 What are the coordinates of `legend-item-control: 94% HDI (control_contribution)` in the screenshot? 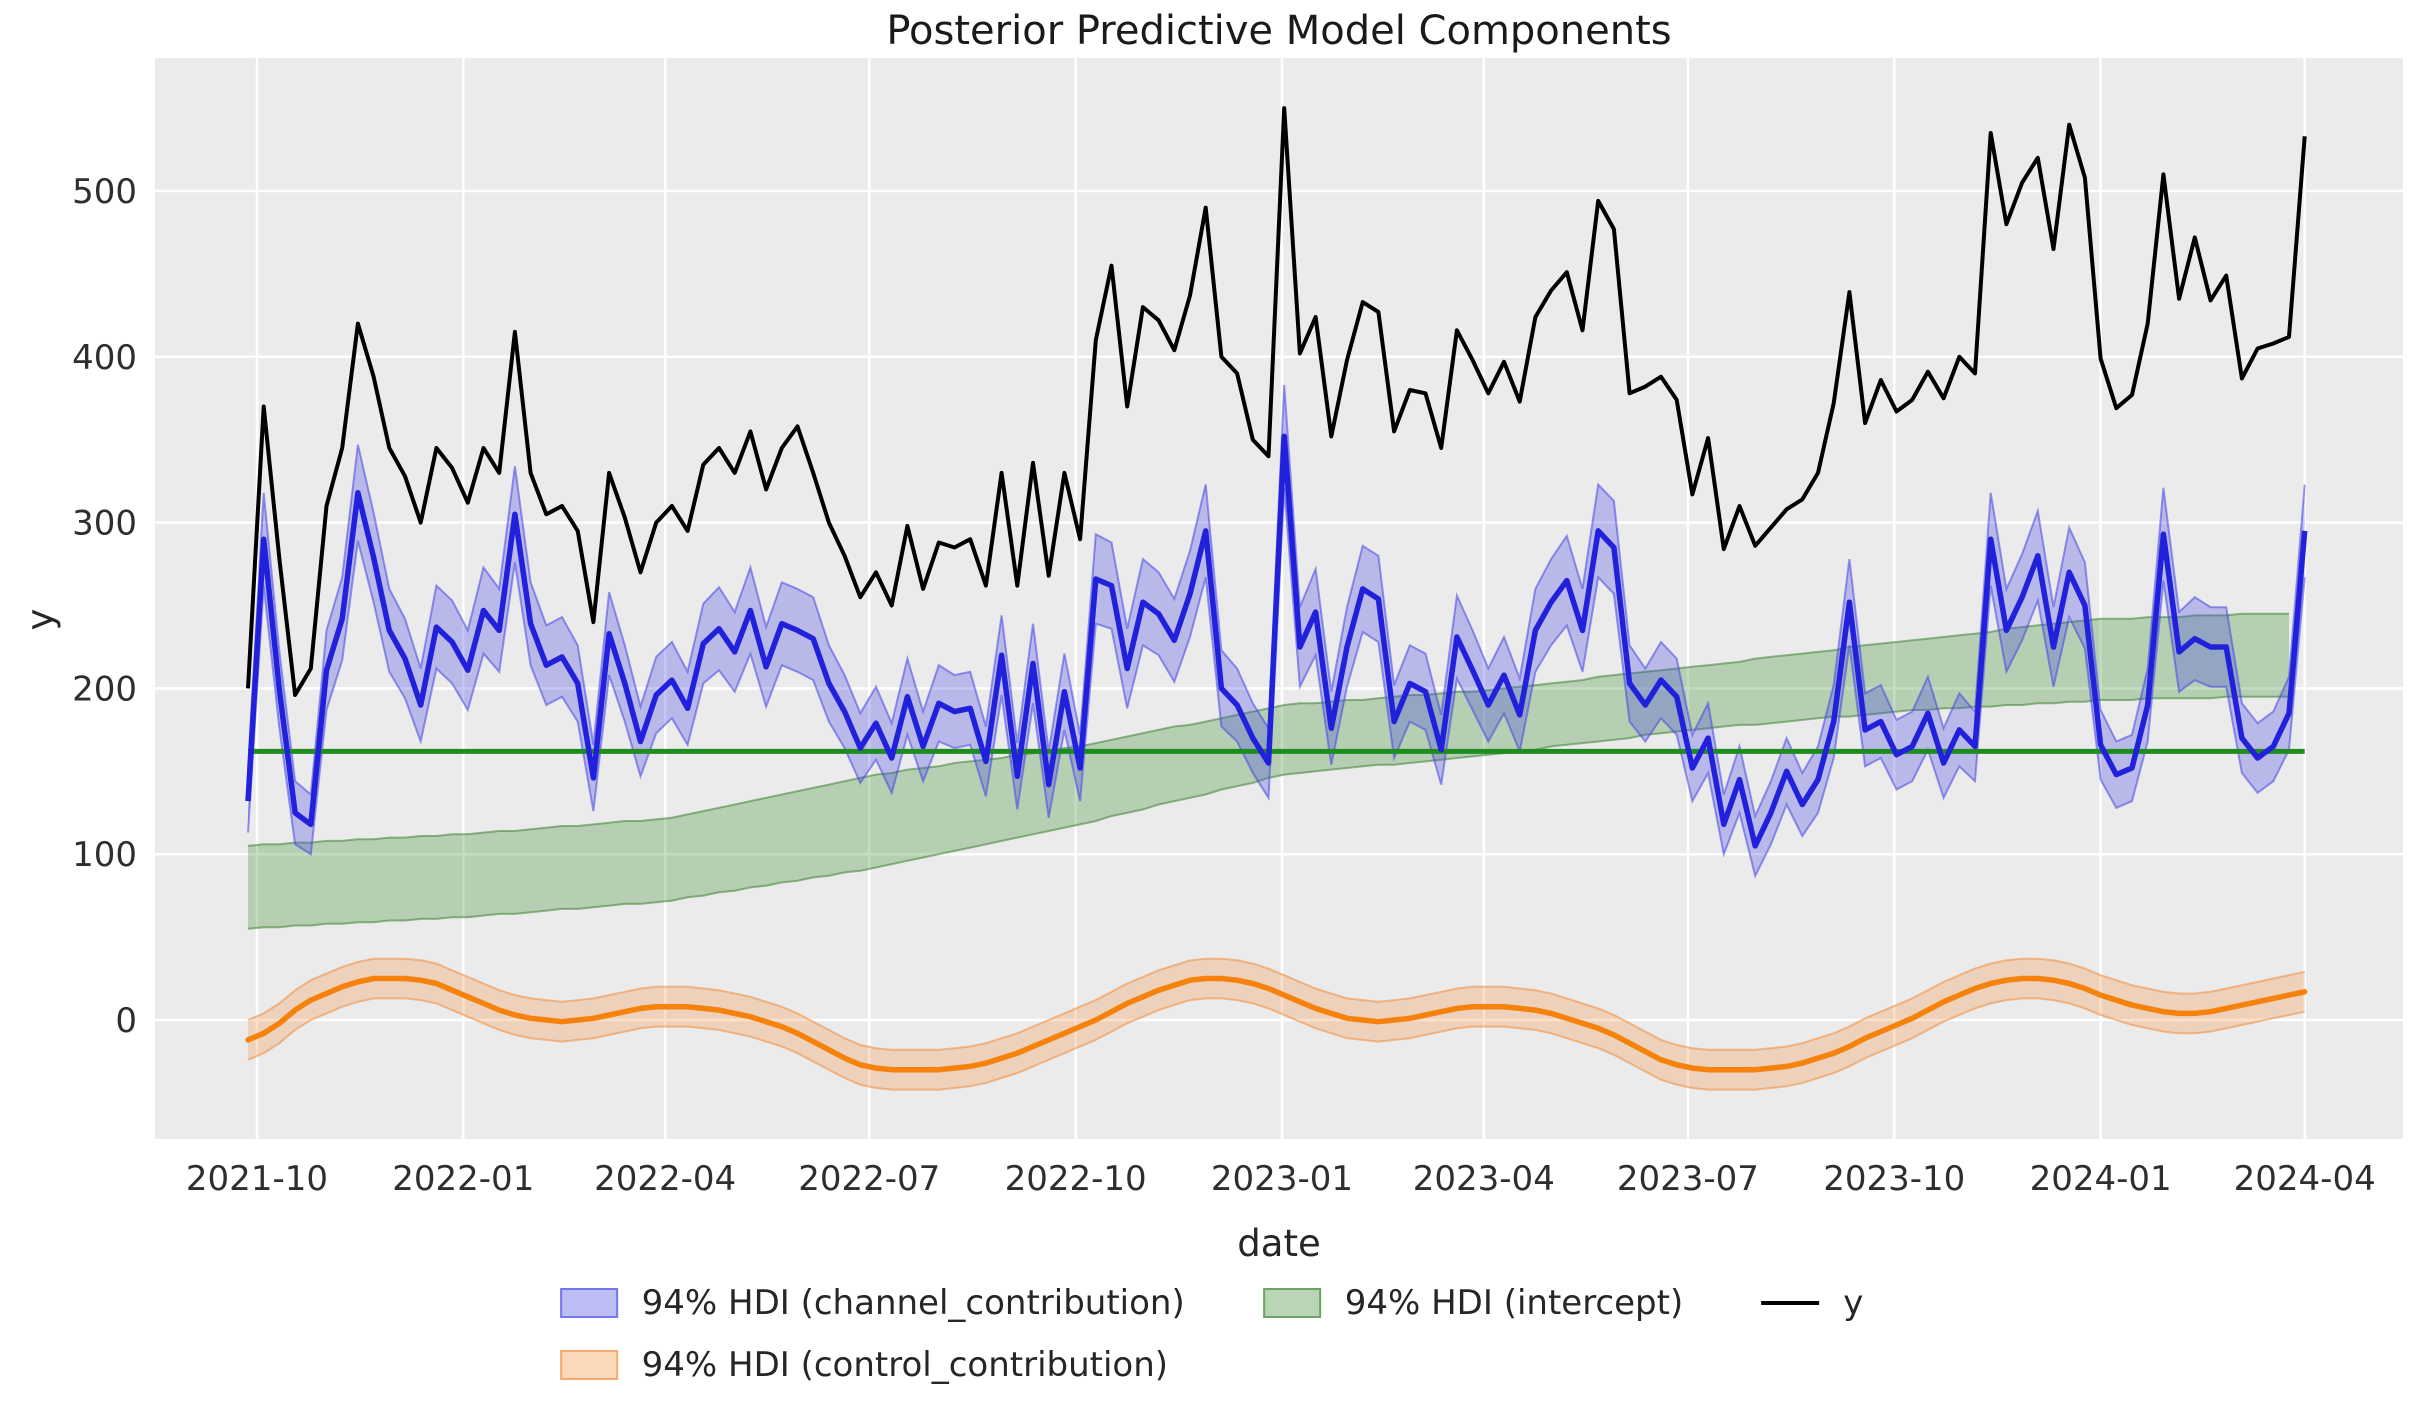 It's located at (872, 1365).